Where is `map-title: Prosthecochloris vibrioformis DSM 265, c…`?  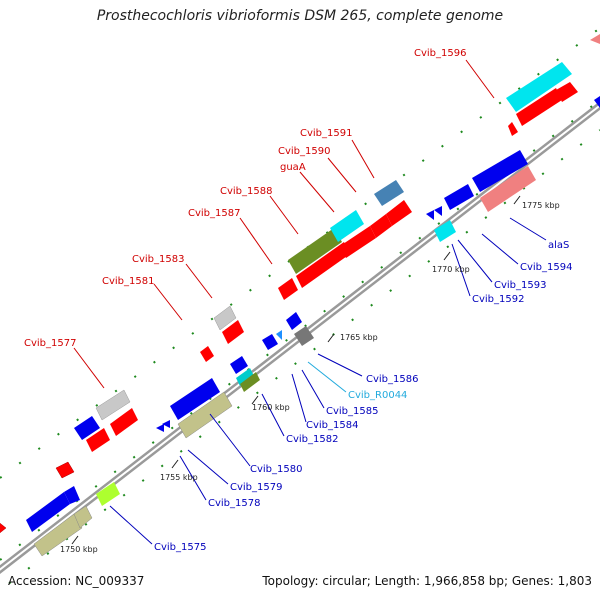 map-title: Prosthecochloris vibrioformis DSM 265, c… is located at coordinates (300, 16).